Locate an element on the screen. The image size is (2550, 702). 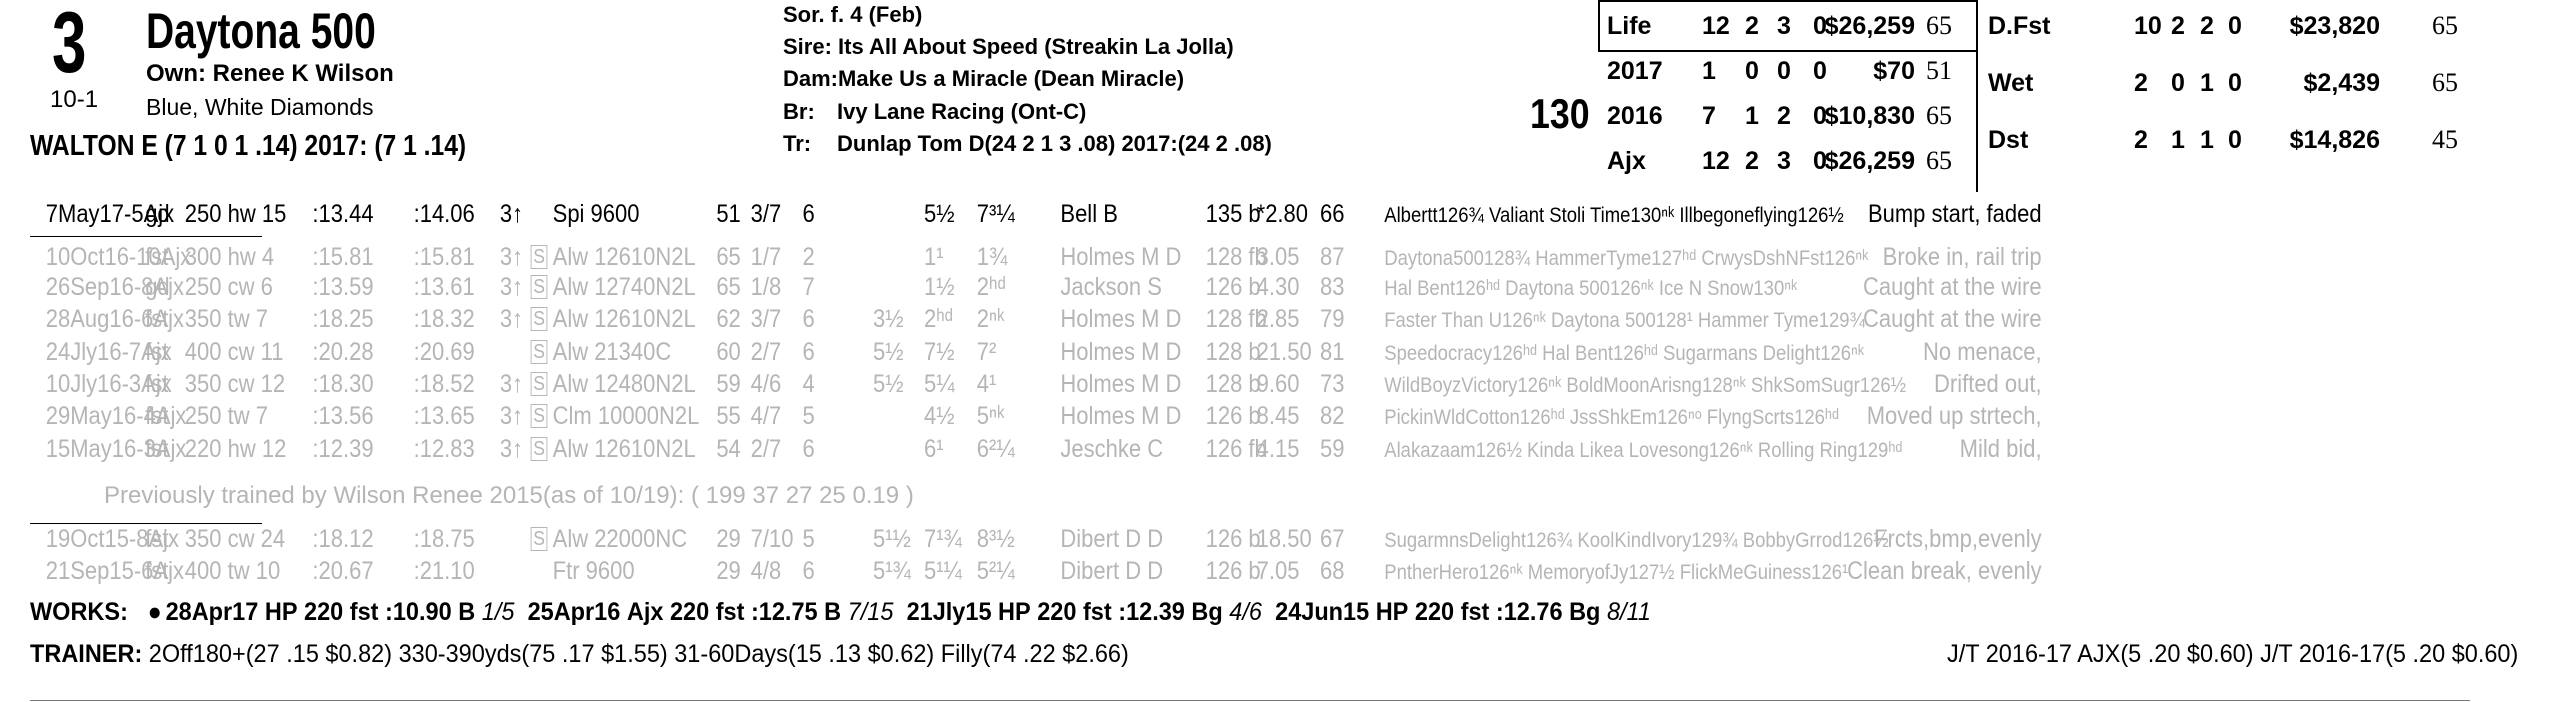
distance: 220 hw 12 is located at coordinates (235, 449).